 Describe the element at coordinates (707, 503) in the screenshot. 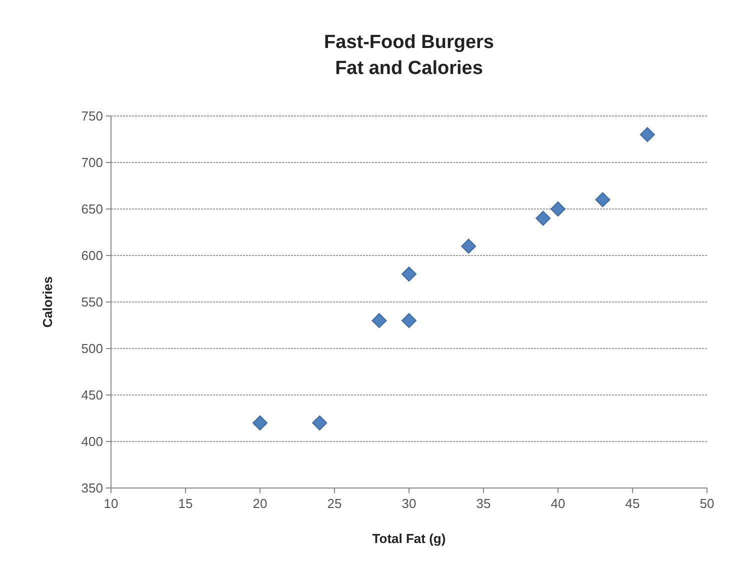

I see `x-tick-label: 50` at that location.